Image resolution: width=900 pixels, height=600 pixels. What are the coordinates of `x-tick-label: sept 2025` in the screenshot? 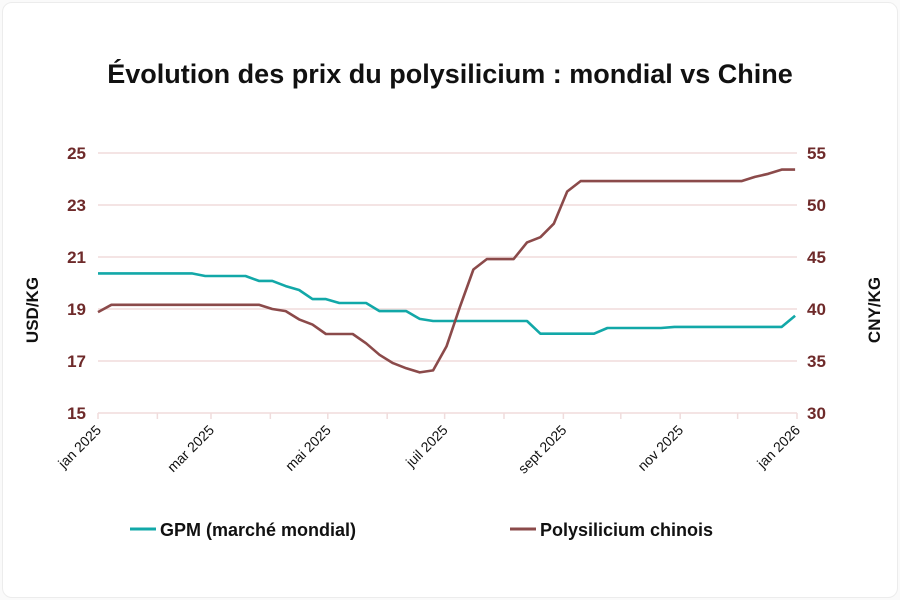 It's located at (542, 449).